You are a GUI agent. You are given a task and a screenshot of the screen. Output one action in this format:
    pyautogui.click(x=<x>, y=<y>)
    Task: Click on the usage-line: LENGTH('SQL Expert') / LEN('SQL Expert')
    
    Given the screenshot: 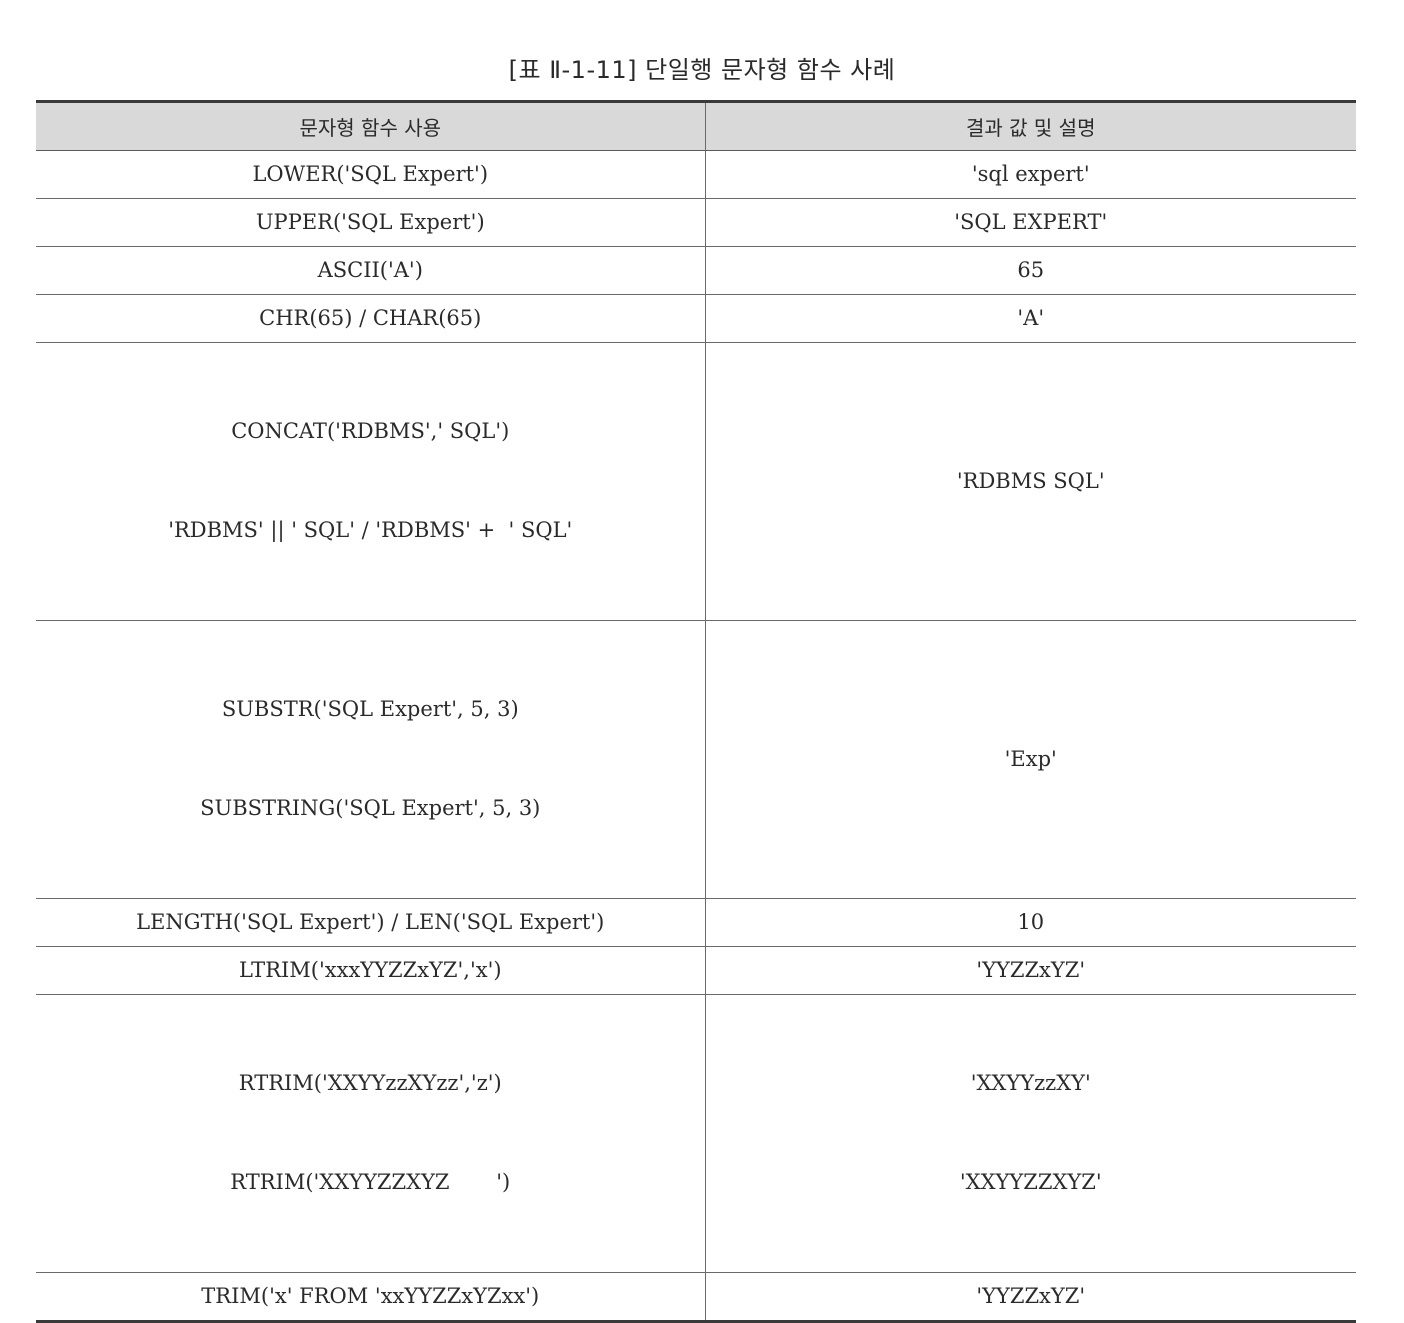 What is the action you would take?
    pyautogui.click(x=370, y=921)
    